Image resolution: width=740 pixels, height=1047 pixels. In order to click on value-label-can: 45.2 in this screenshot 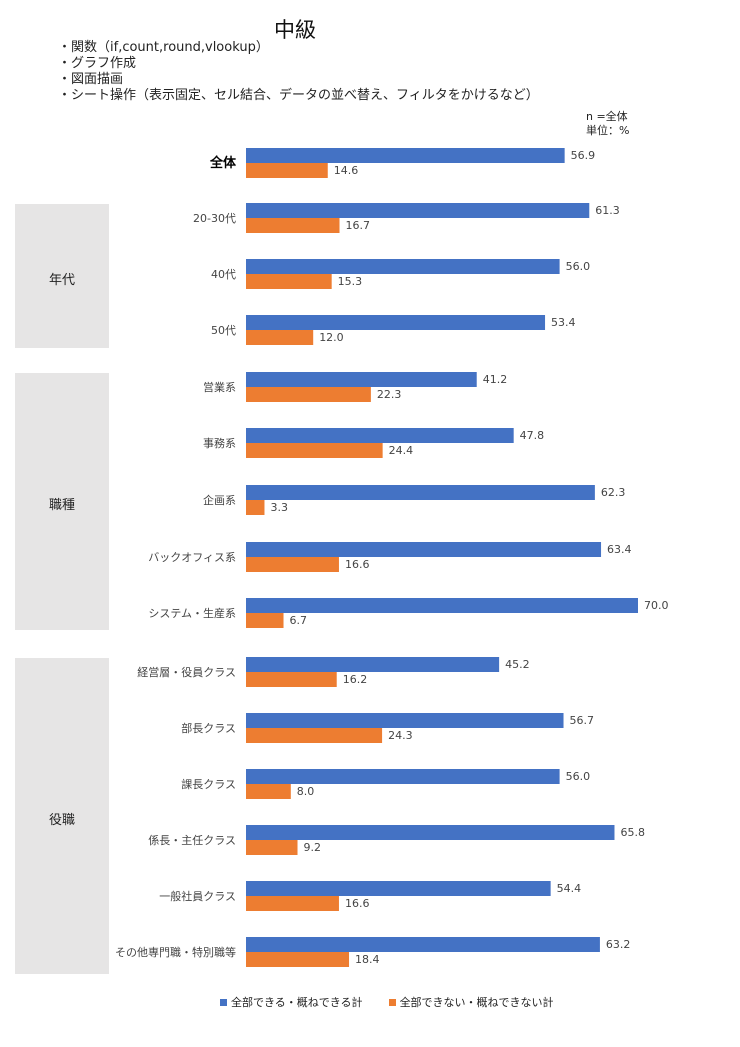, I will do `click(517, 664)`.